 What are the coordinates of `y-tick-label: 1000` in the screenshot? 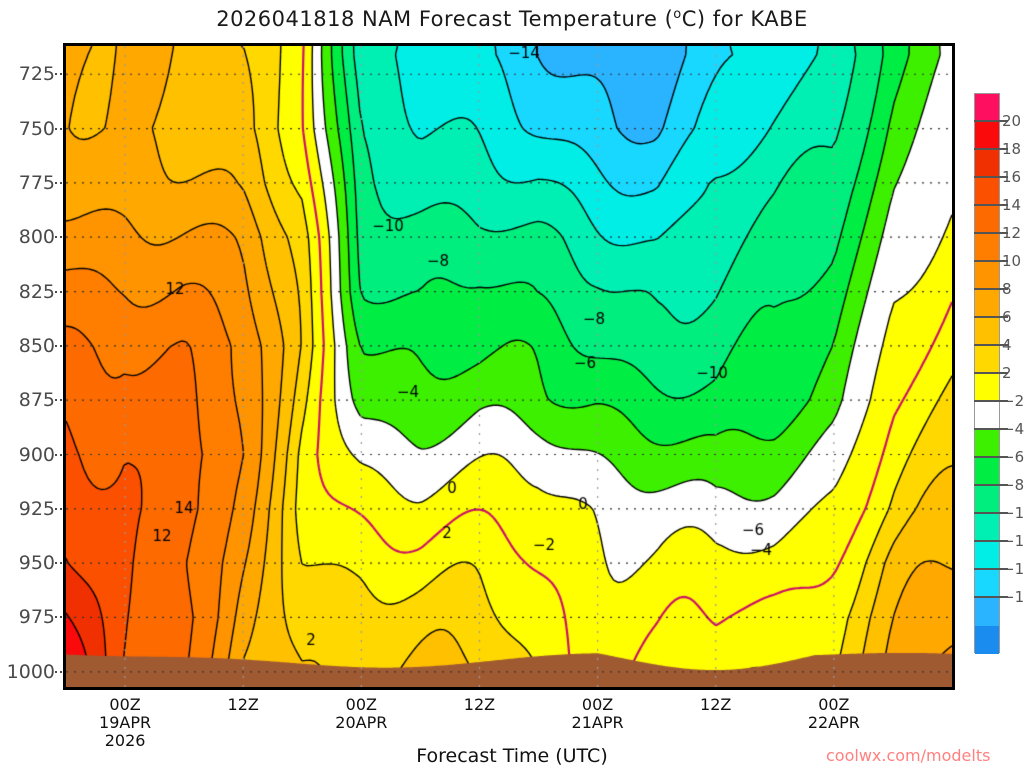 It's located at (30, 671).